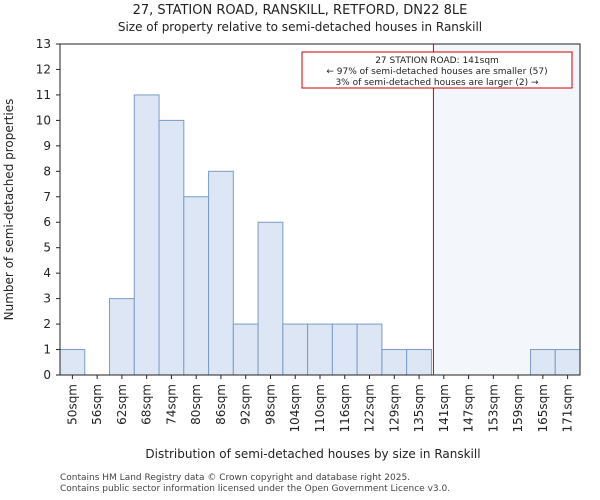 This screenshot has height=500, width=600. I want to click on bar-104sqm, so click(295, 349).